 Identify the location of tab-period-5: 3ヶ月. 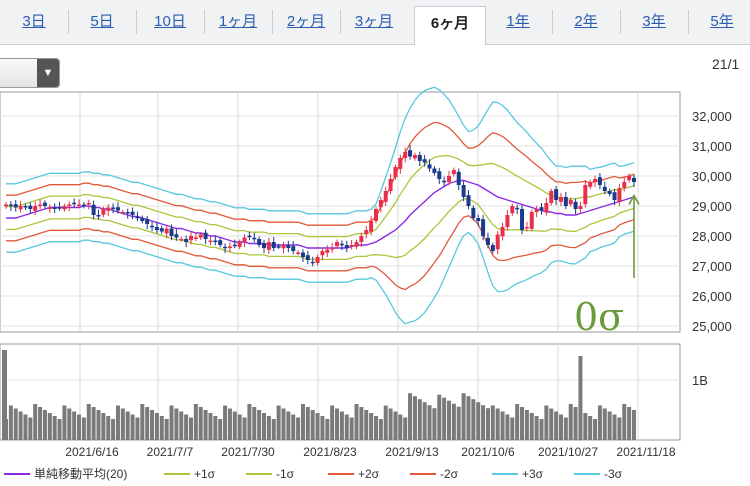
(374, 21).